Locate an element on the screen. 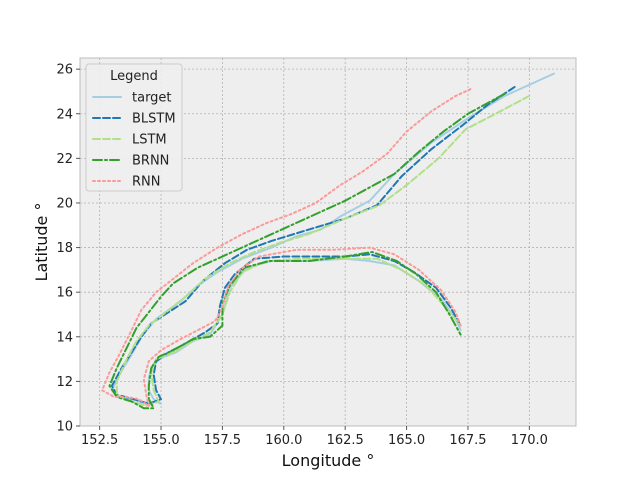  legend-label-target: target is located at coordinates (152, 98).